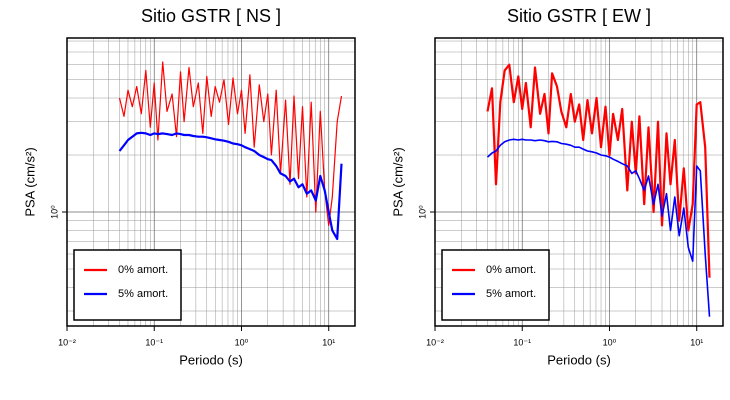 The image size is (730, 400). What do you see at coordinates (211, 16) in the screenshot?
I see `chart-title: Sitio GSTR [ NS ]` at bounding box center [211, 16].